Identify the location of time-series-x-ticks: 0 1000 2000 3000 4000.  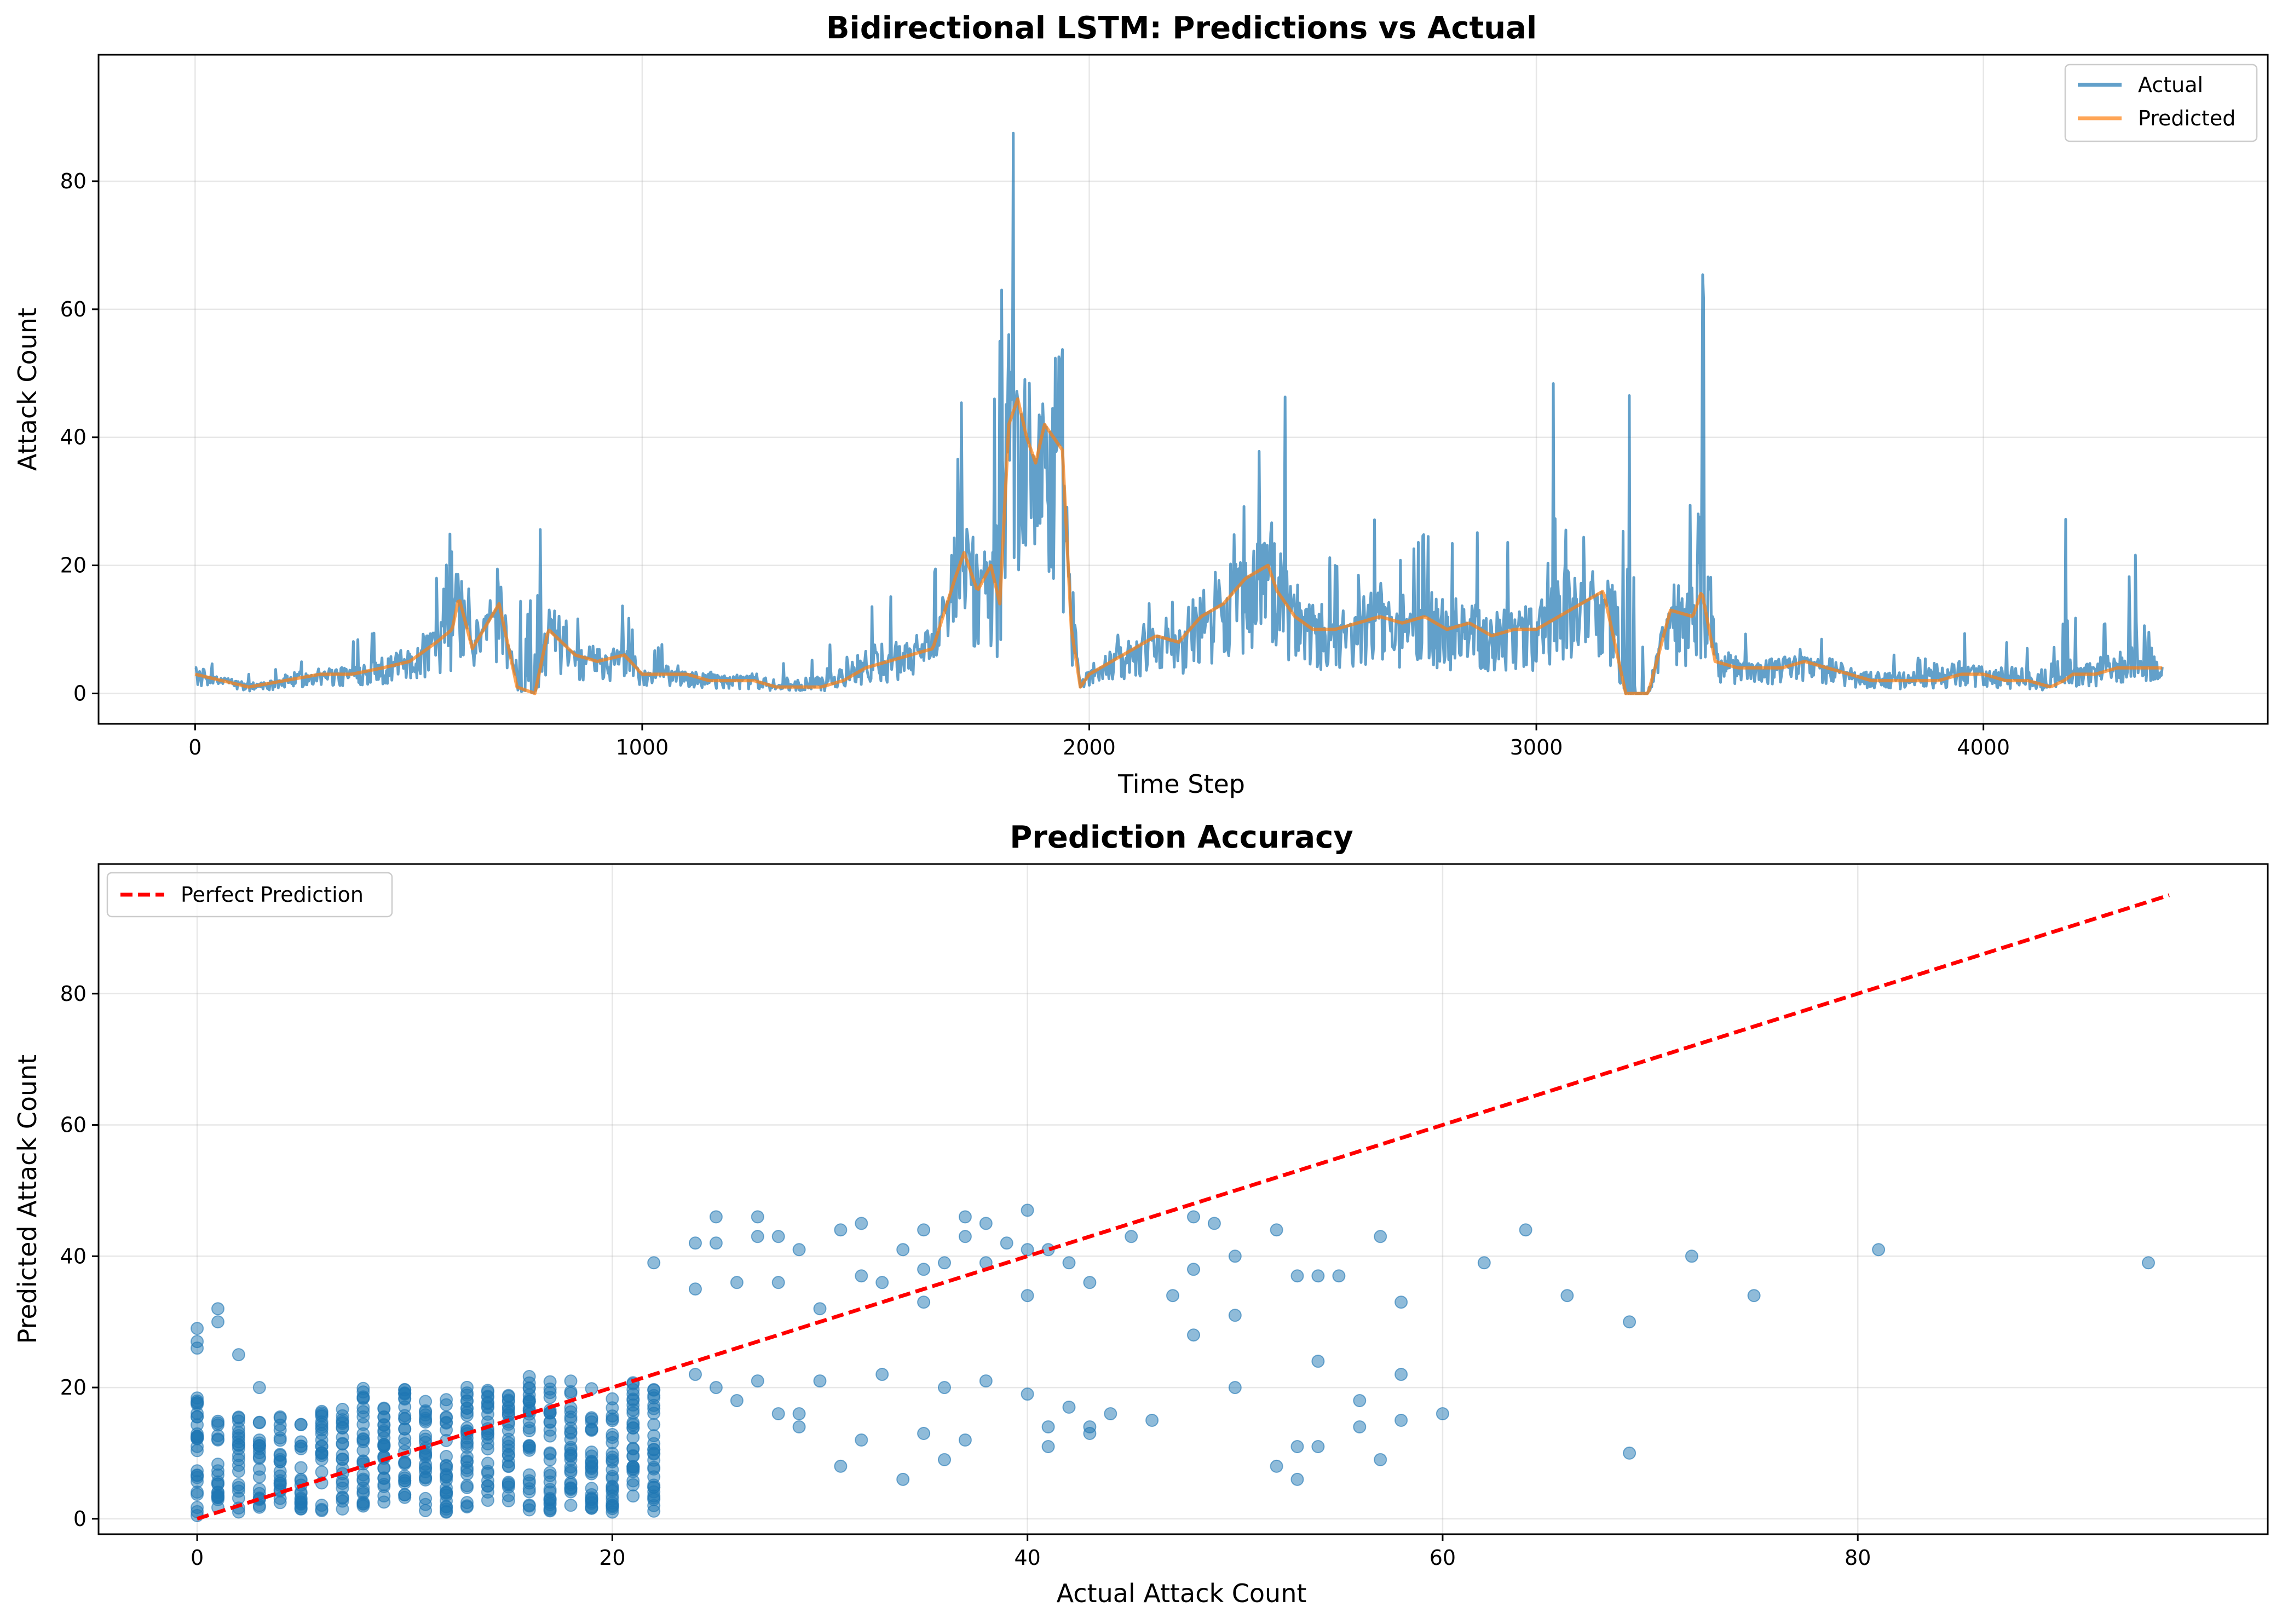
(1099, 742).